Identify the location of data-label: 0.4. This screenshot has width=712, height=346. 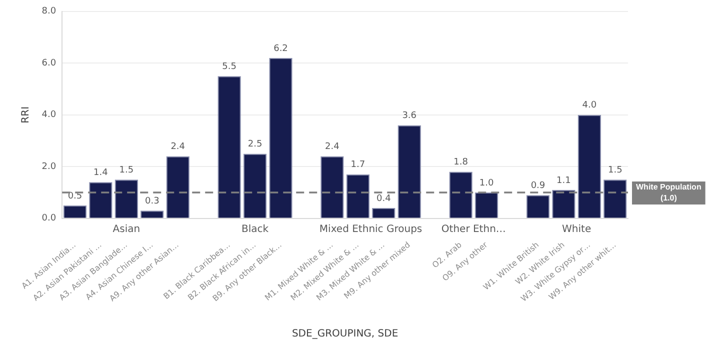
(384, 199).